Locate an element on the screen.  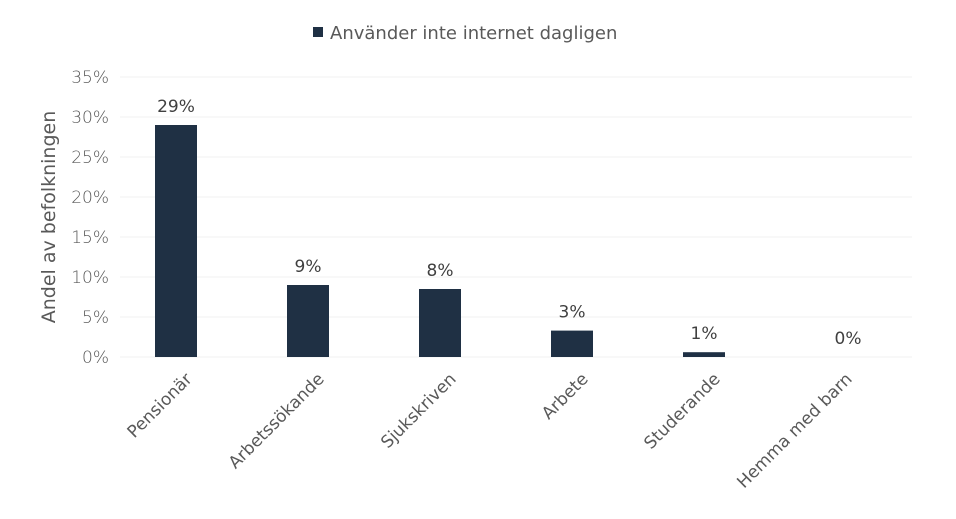
legend-label: Använder inte internet dagligen is located at coordinates (473, 33).